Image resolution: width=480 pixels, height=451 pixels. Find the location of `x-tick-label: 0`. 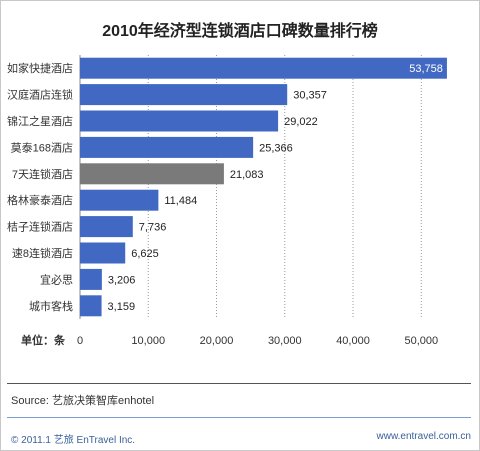

x-tick-label: 0 is located at coordinates (80, 341).